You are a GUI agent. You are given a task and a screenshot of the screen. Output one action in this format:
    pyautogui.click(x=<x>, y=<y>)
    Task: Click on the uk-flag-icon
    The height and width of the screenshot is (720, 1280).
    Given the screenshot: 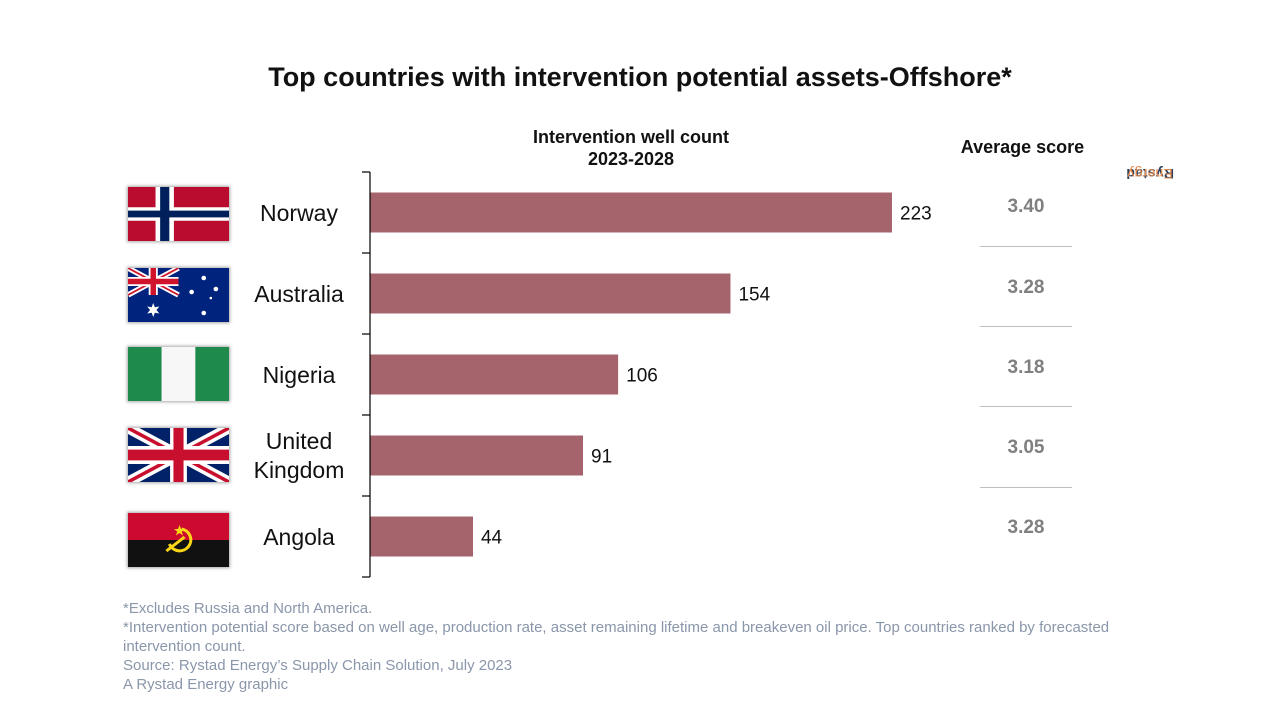 What is the action you would take?
    pyautogui.click(x=178, y=455)
    